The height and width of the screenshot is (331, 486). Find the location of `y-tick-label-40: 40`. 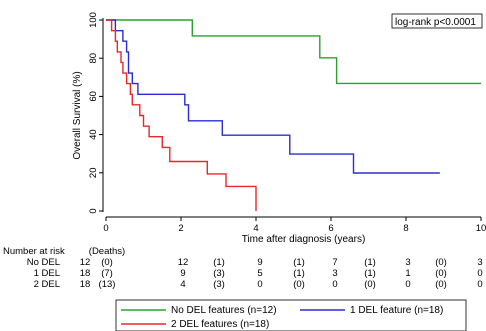

y-tick-label-40: 40 is located at coordinates (93, 134).